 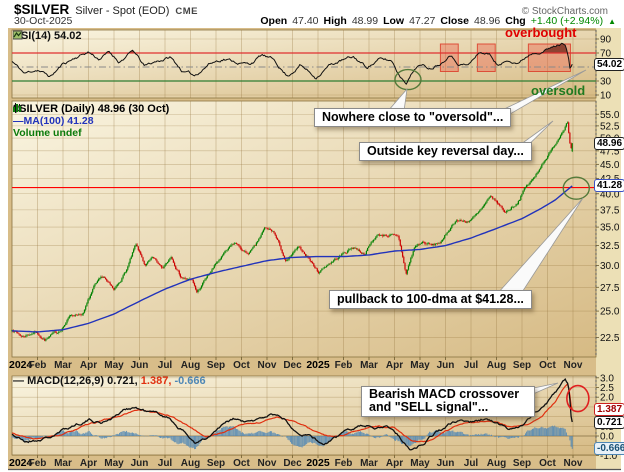 I want to click on macd-value-badge: 0.721, so click(x=609, y=422).